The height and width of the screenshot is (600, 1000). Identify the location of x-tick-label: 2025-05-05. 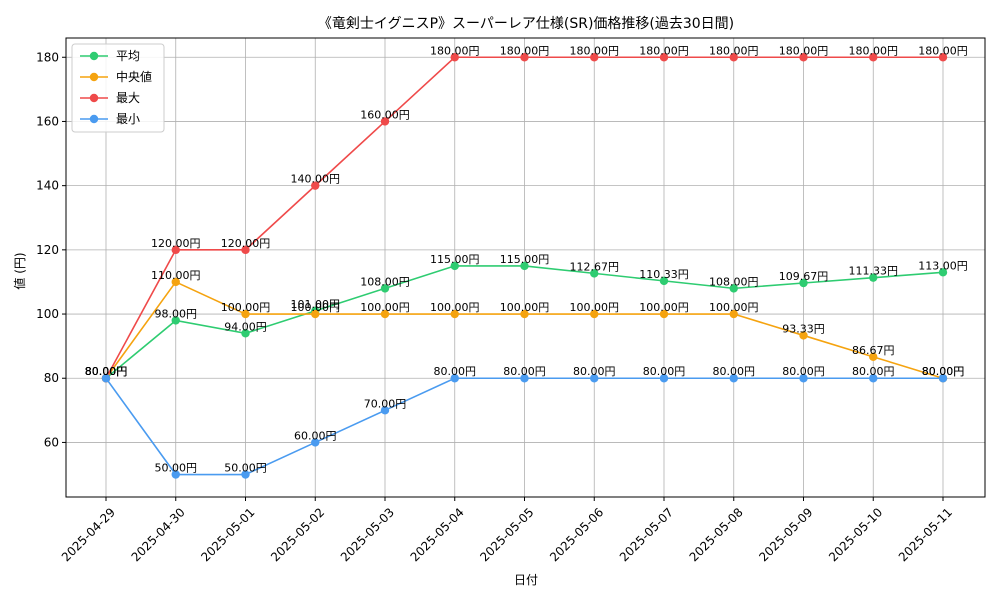
(506, 534).